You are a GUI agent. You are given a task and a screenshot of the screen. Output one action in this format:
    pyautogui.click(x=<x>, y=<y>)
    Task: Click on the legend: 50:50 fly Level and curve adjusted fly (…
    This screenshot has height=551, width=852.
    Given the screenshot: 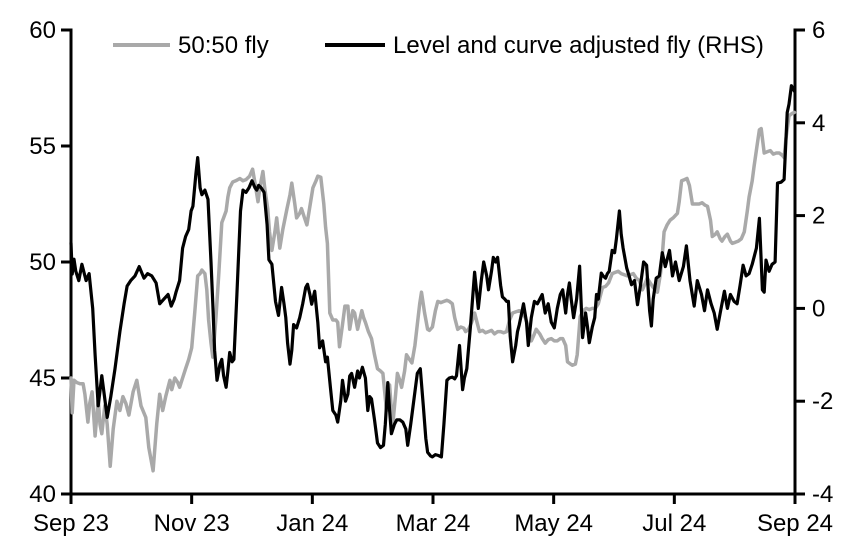 What is the action you would take?
    pyautogui.click(x=438, y=45)
    